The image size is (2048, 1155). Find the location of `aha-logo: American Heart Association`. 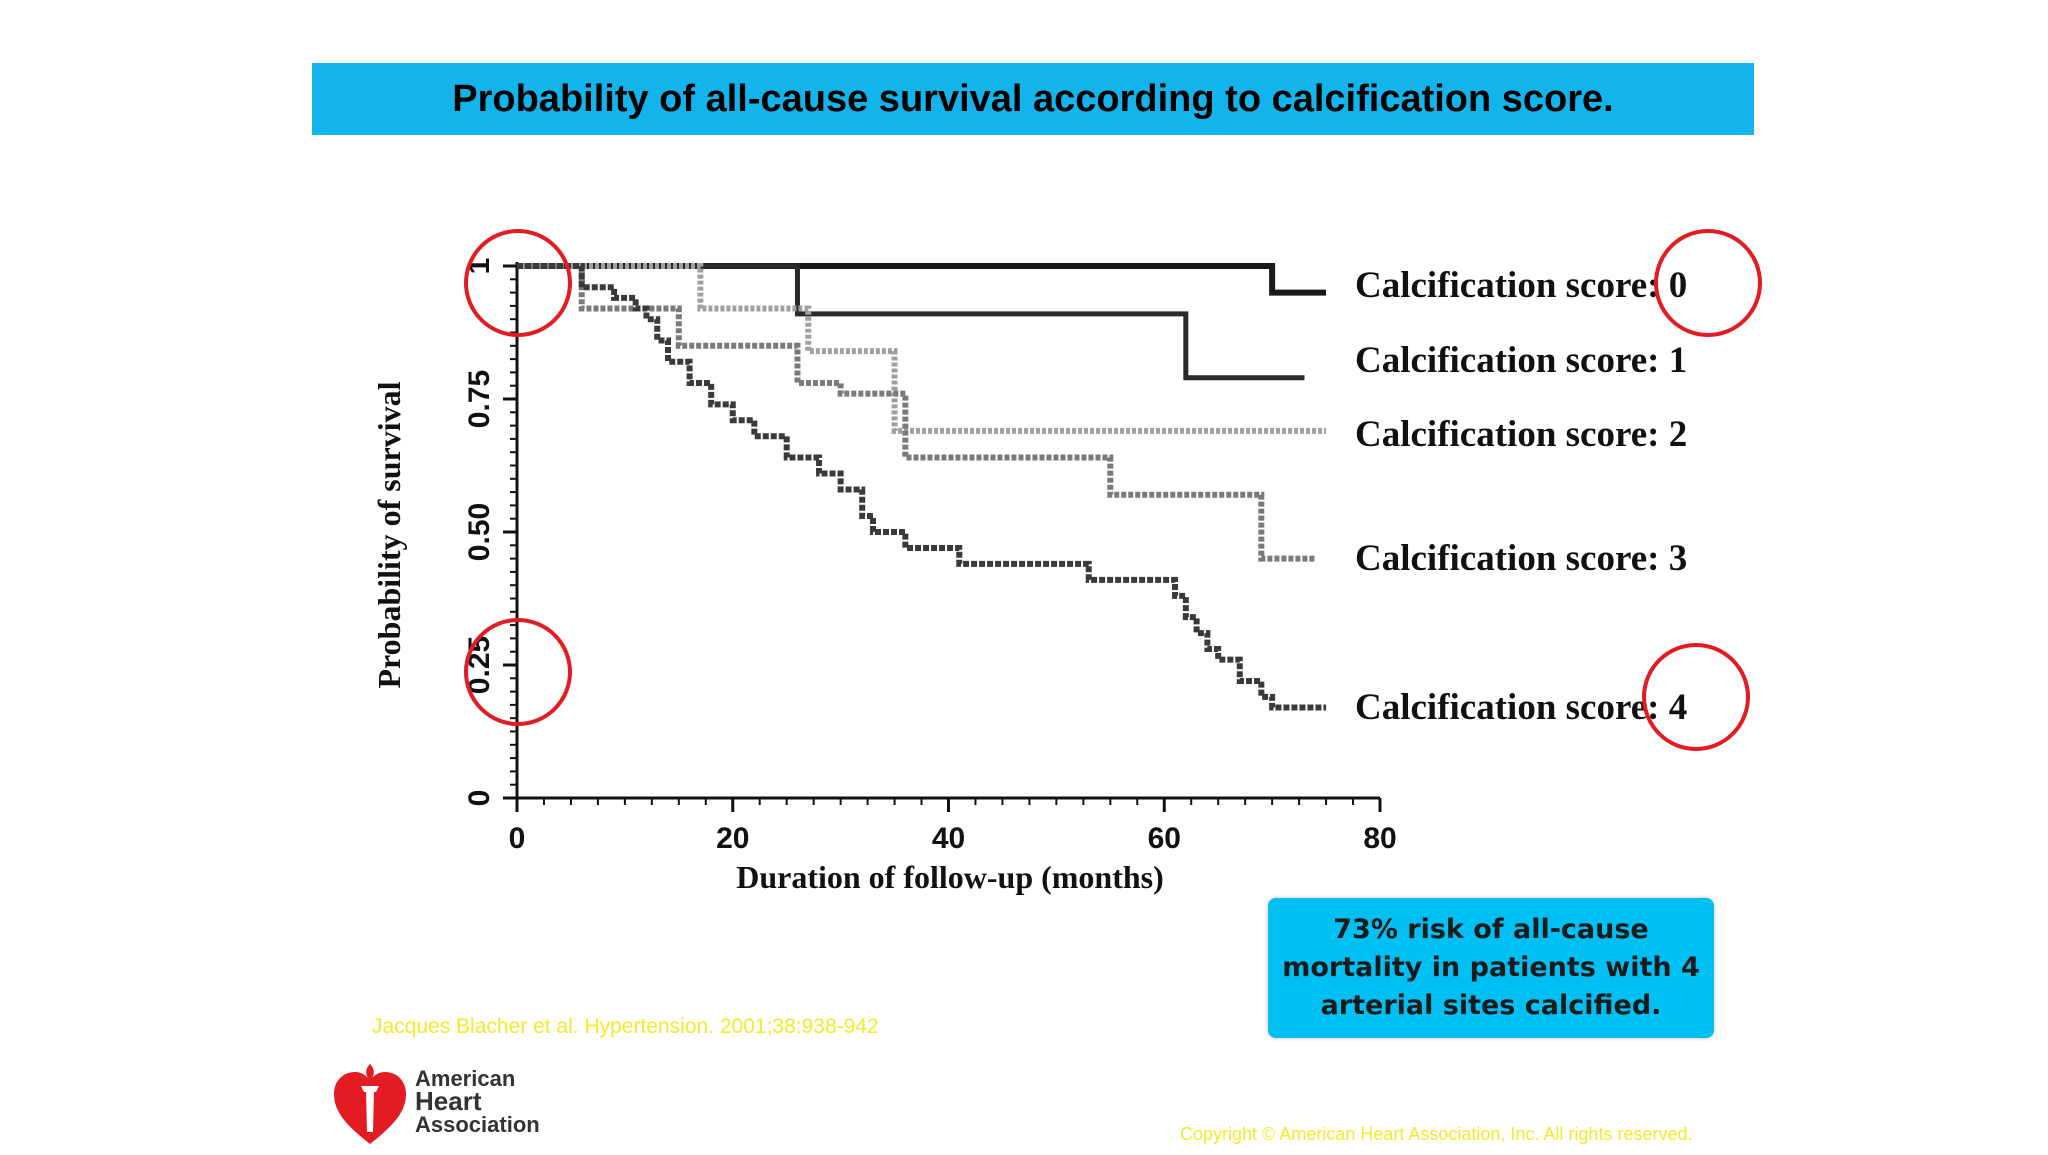

aha-logo: American Heart Association is located at coordinates (445, 1105).